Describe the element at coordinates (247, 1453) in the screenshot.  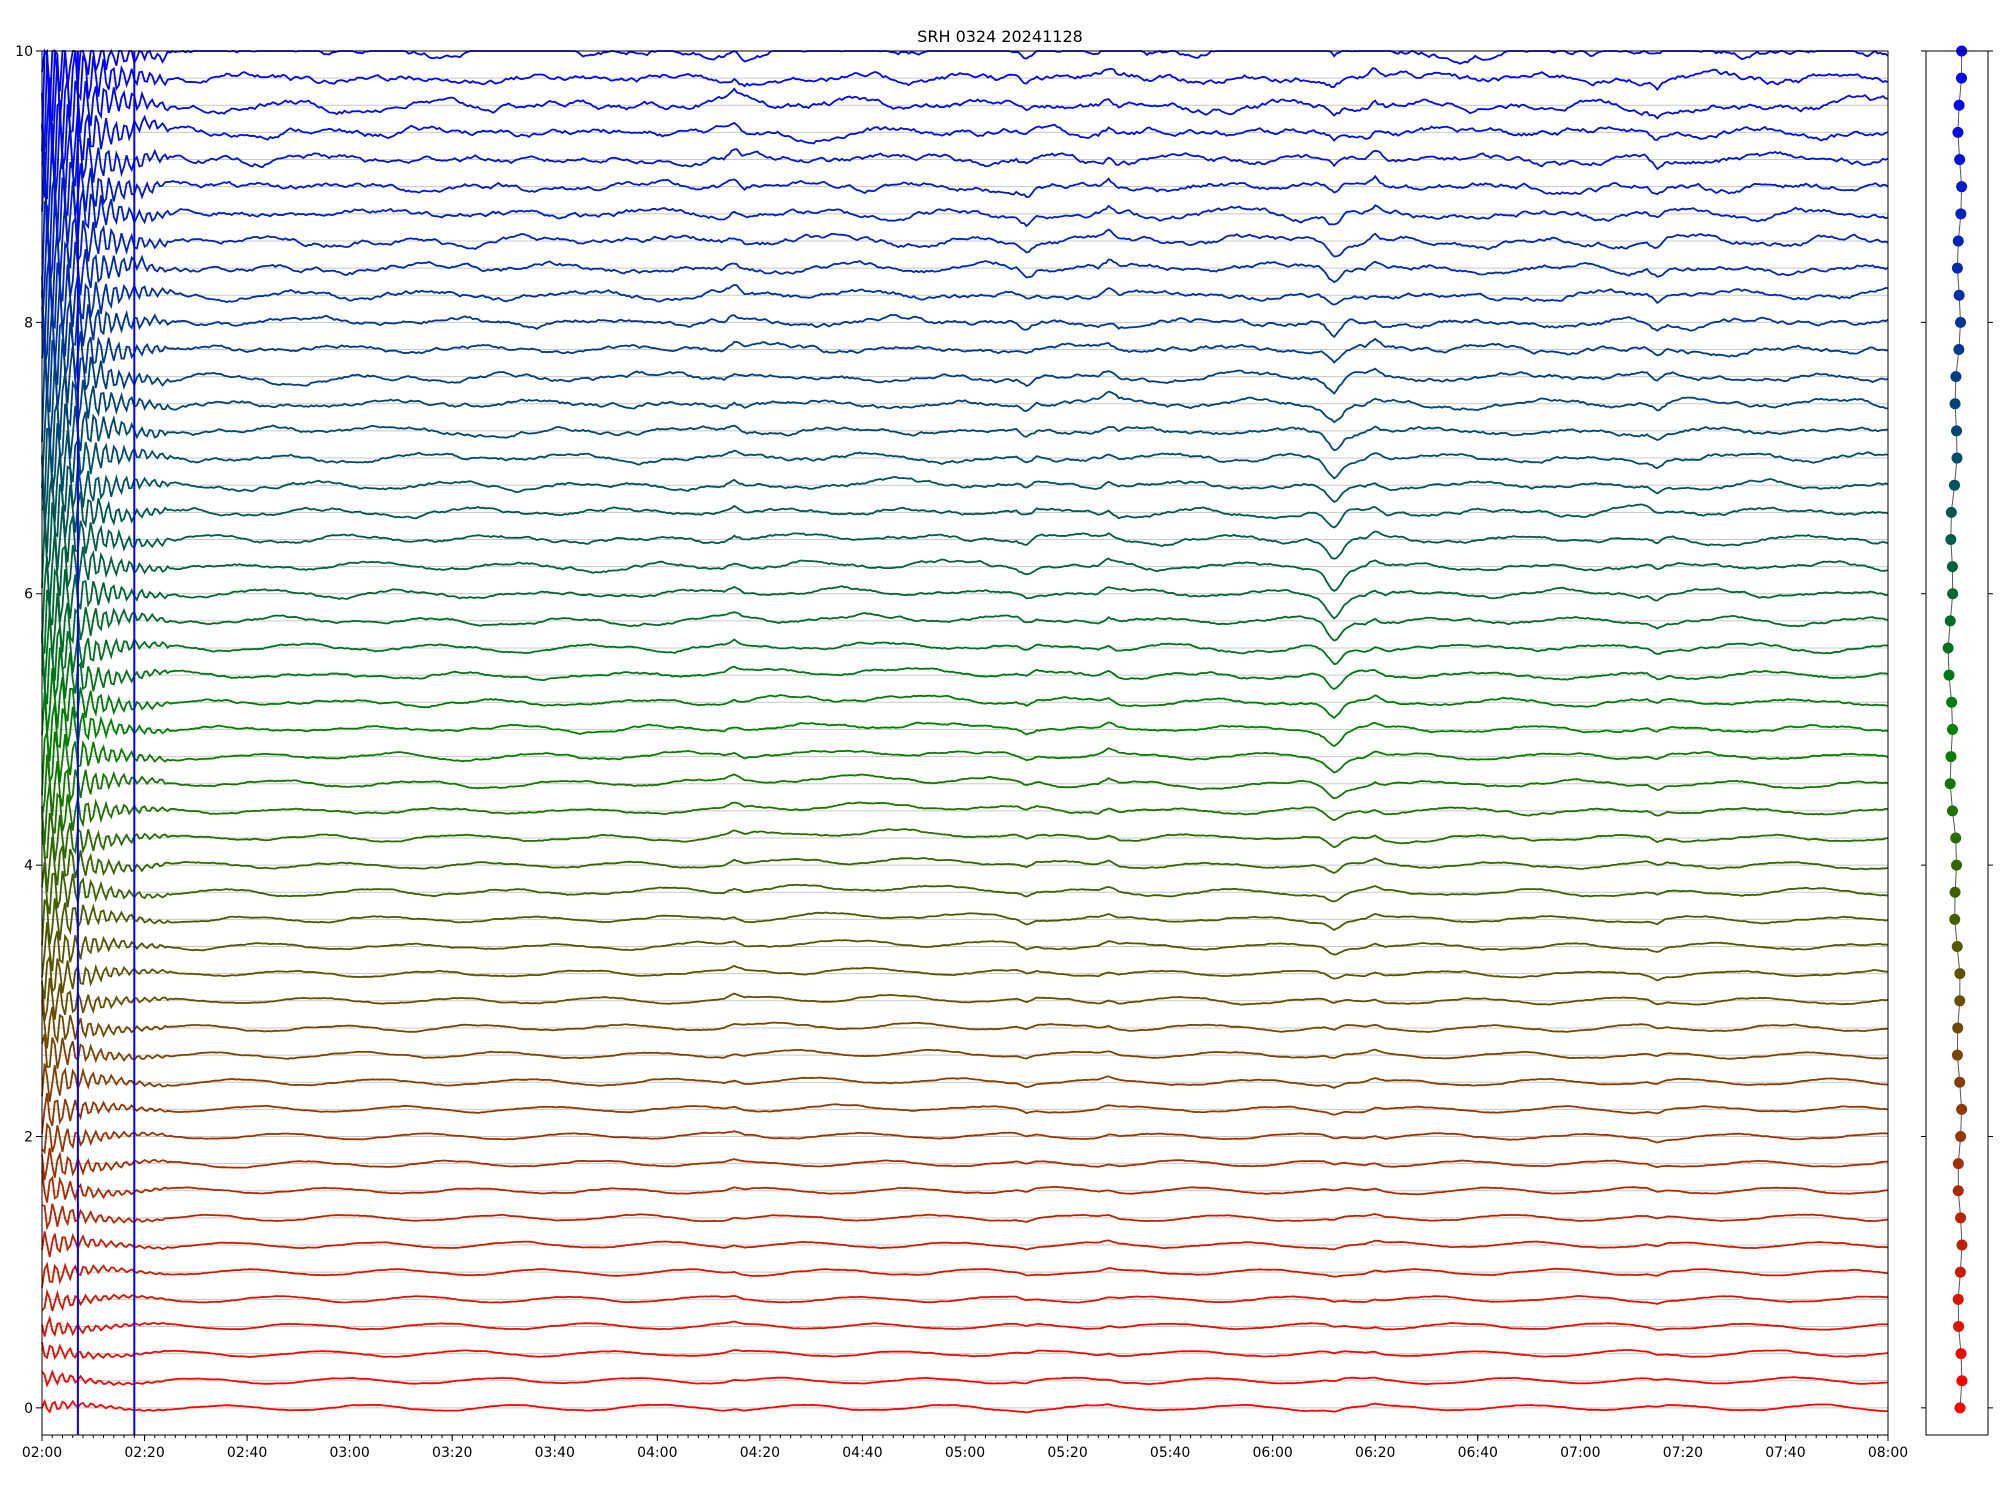
I see `x-tick-label: 02:40` at that location.